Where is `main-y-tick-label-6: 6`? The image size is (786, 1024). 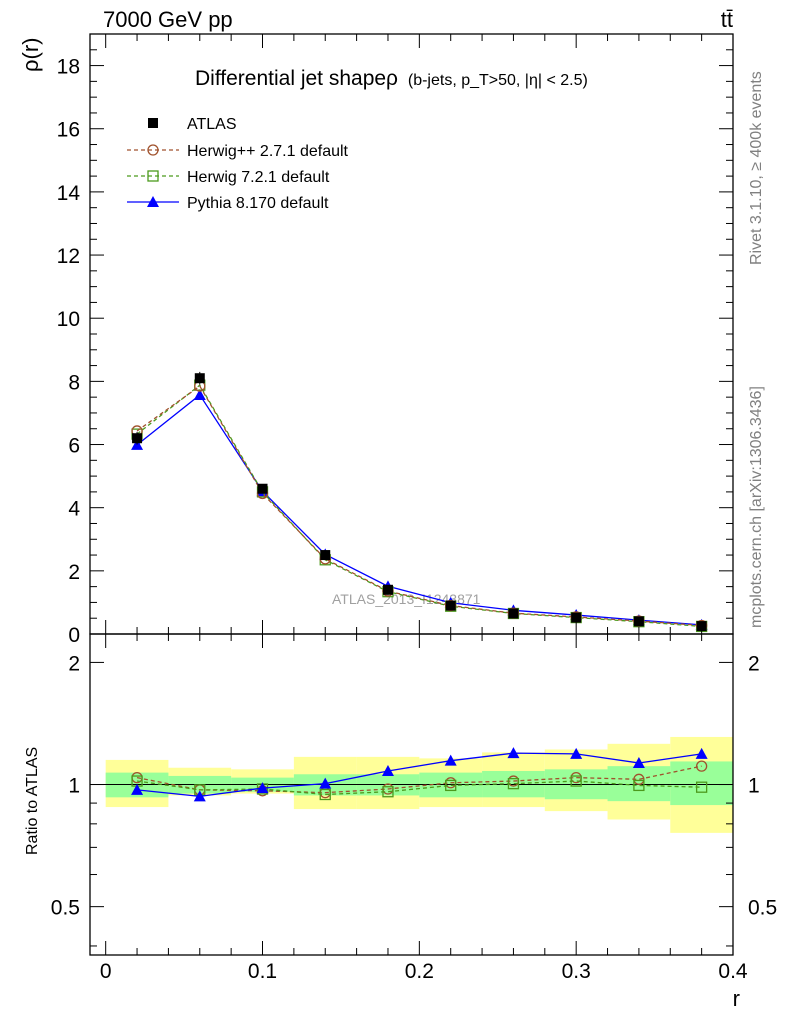
main-y-tick-label-6: 6 is located at coordinates (74, 446).